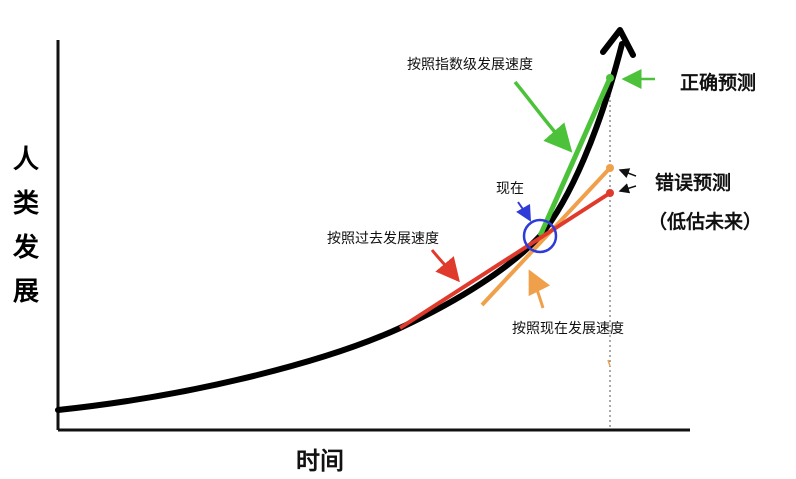  Describe the element at coordinates (510, 189) in the screenshot. I see `now-label: 现在` at that location.